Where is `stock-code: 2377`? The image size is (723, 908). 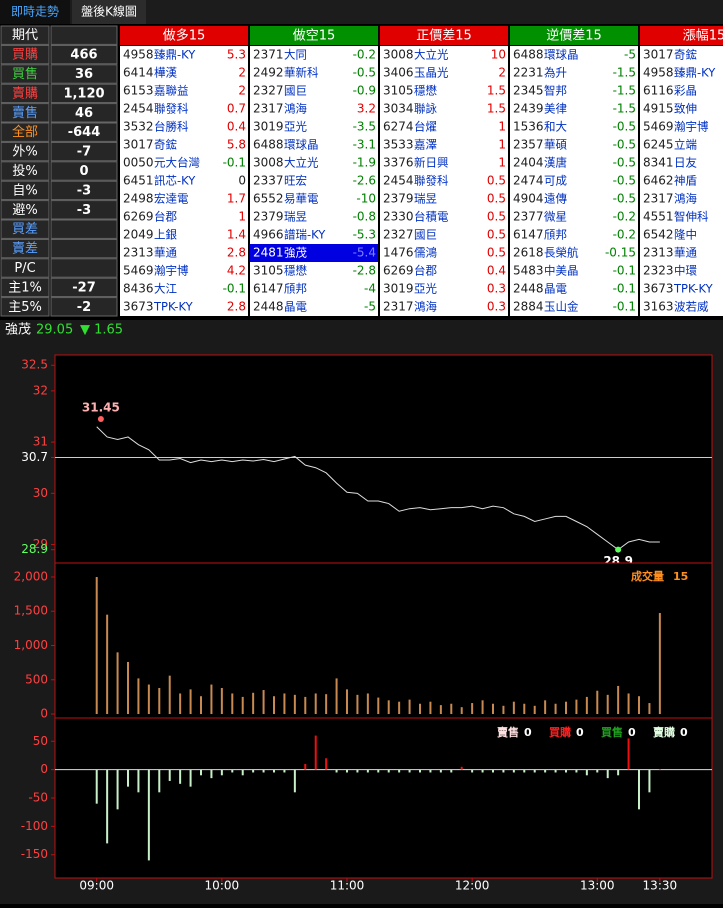
stock-code: 2377 is located at coordinates (528, 217).